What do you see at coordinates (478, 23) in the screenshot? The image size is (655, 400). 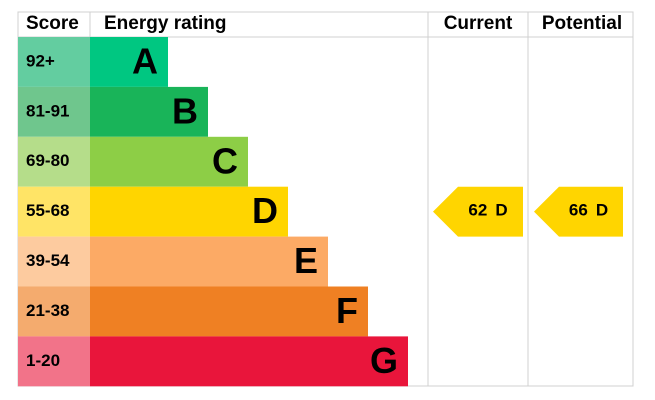 I see `header-current: Current` at bounding box center [478, 23].